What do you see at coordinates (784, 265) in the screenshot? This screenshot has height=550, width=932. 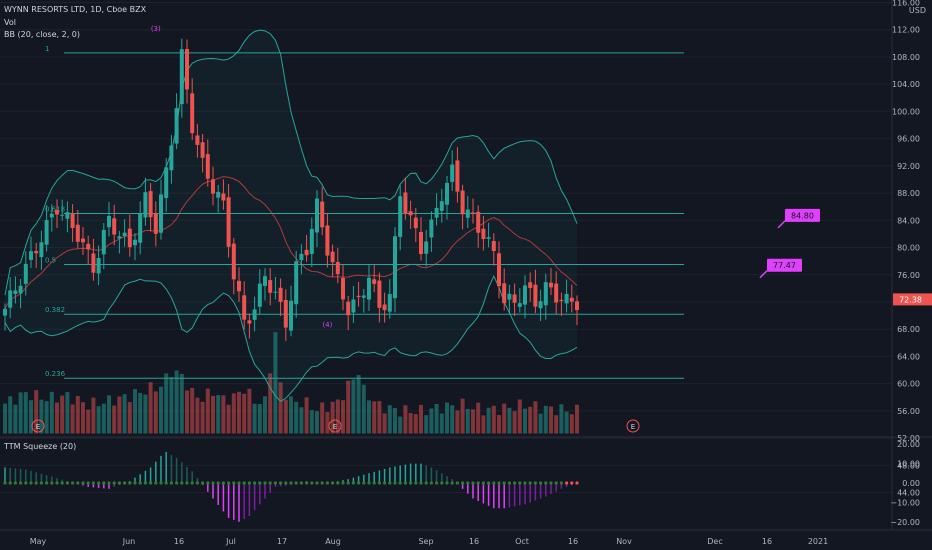 I see `target-badge` at bounding box center [784, 265].